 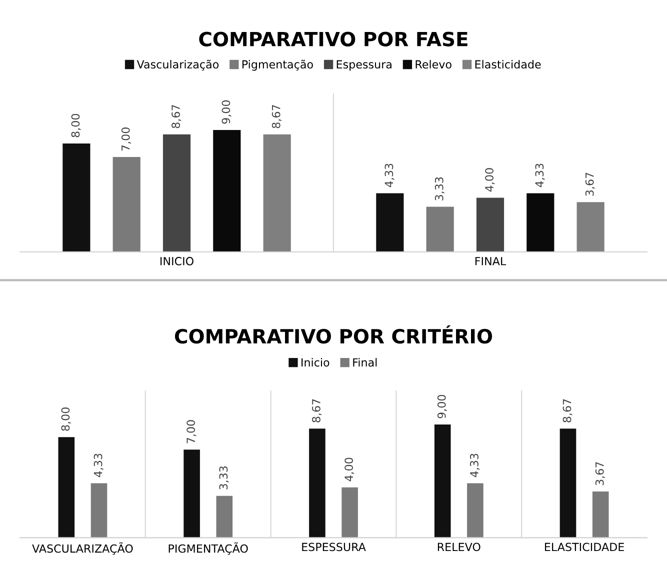 What do you see at coordinates (316, 362) in the screenshot?
I see `legend-label: Inicio` at bounding box center [316, 362].